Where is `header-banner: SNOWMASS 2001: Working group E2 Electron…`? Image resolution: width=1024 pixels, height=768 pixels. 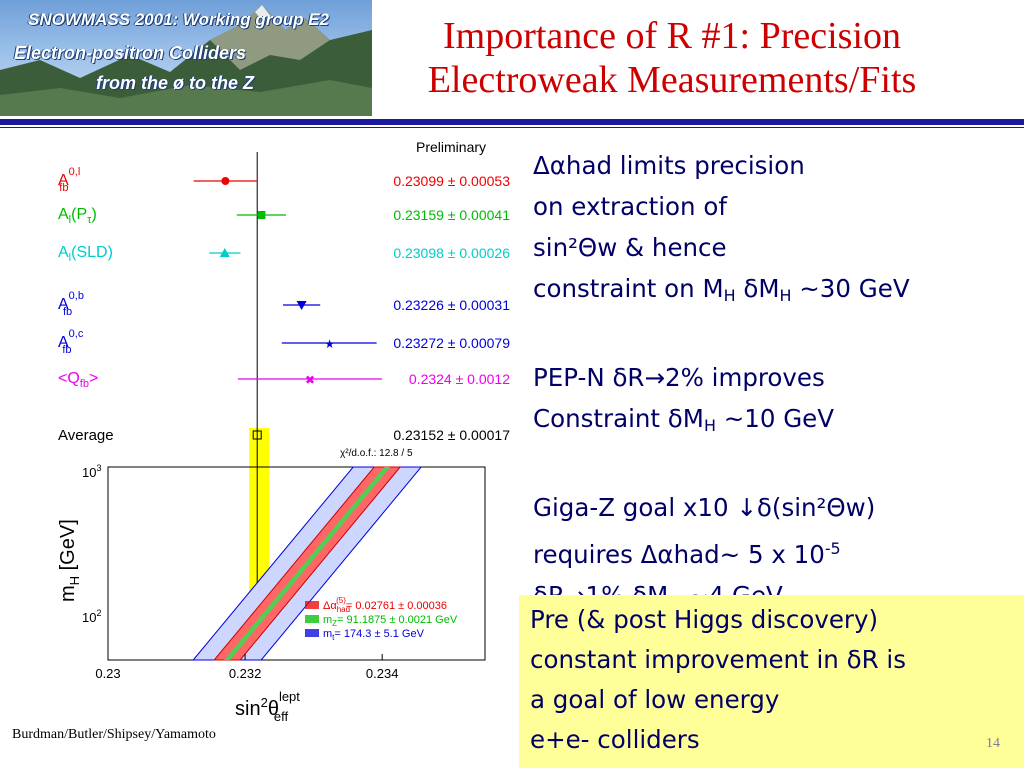
header-banner: SNOWMASS 2001: Working group E2 Electron… is located at coordinates (186, 58).